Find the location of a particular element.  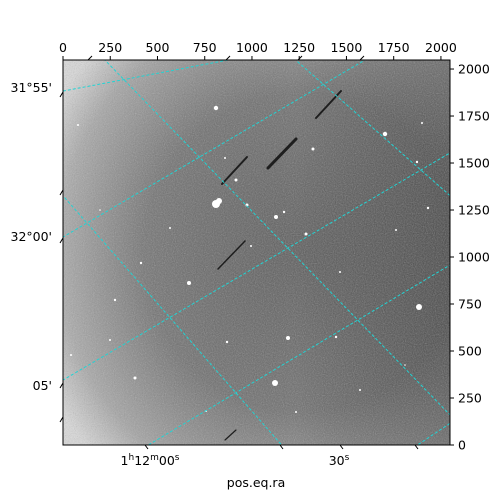

y-tick-label: 0 is located at coordinates (462, 445).